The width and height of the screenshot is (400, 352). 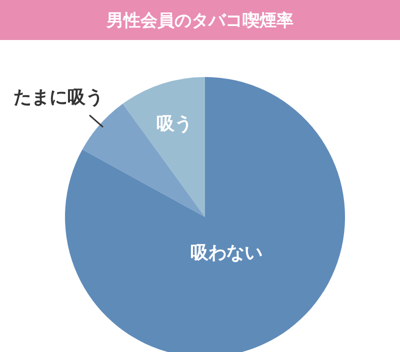 I want to click on slice-label: 吸う, so click(x=174, y=123).